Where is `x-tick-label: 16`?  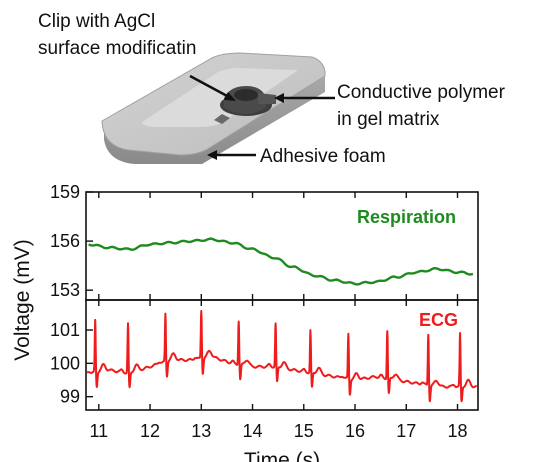
x-tick-label: 16 is located at coordinates (355, 431).